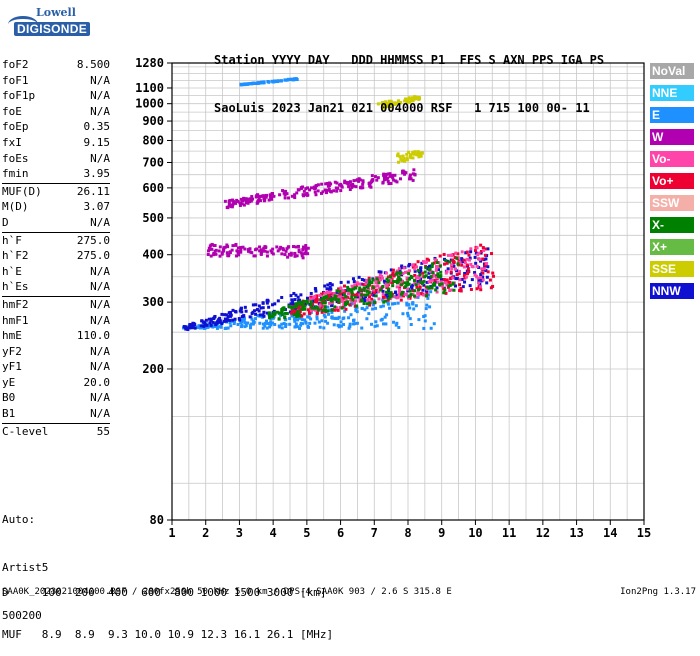 The height and width of the screenshot is (656, 700). What do you see at coordinates (56, 432) in the screenshot?
I see `param-row: C-level 55` at bounding box center [56, 432].